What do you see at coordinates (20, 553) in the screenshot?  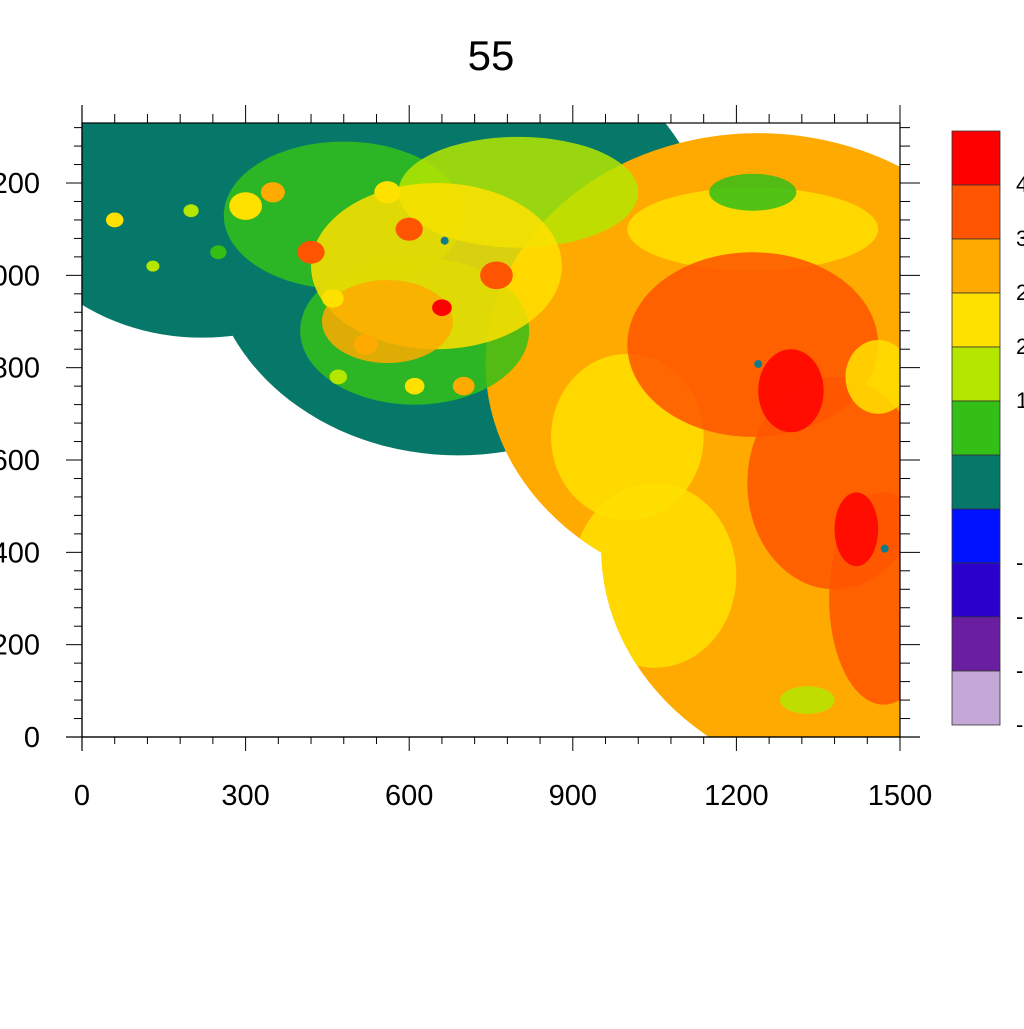 I see `y-tick-label: 400` at bounding box center [20, 553].